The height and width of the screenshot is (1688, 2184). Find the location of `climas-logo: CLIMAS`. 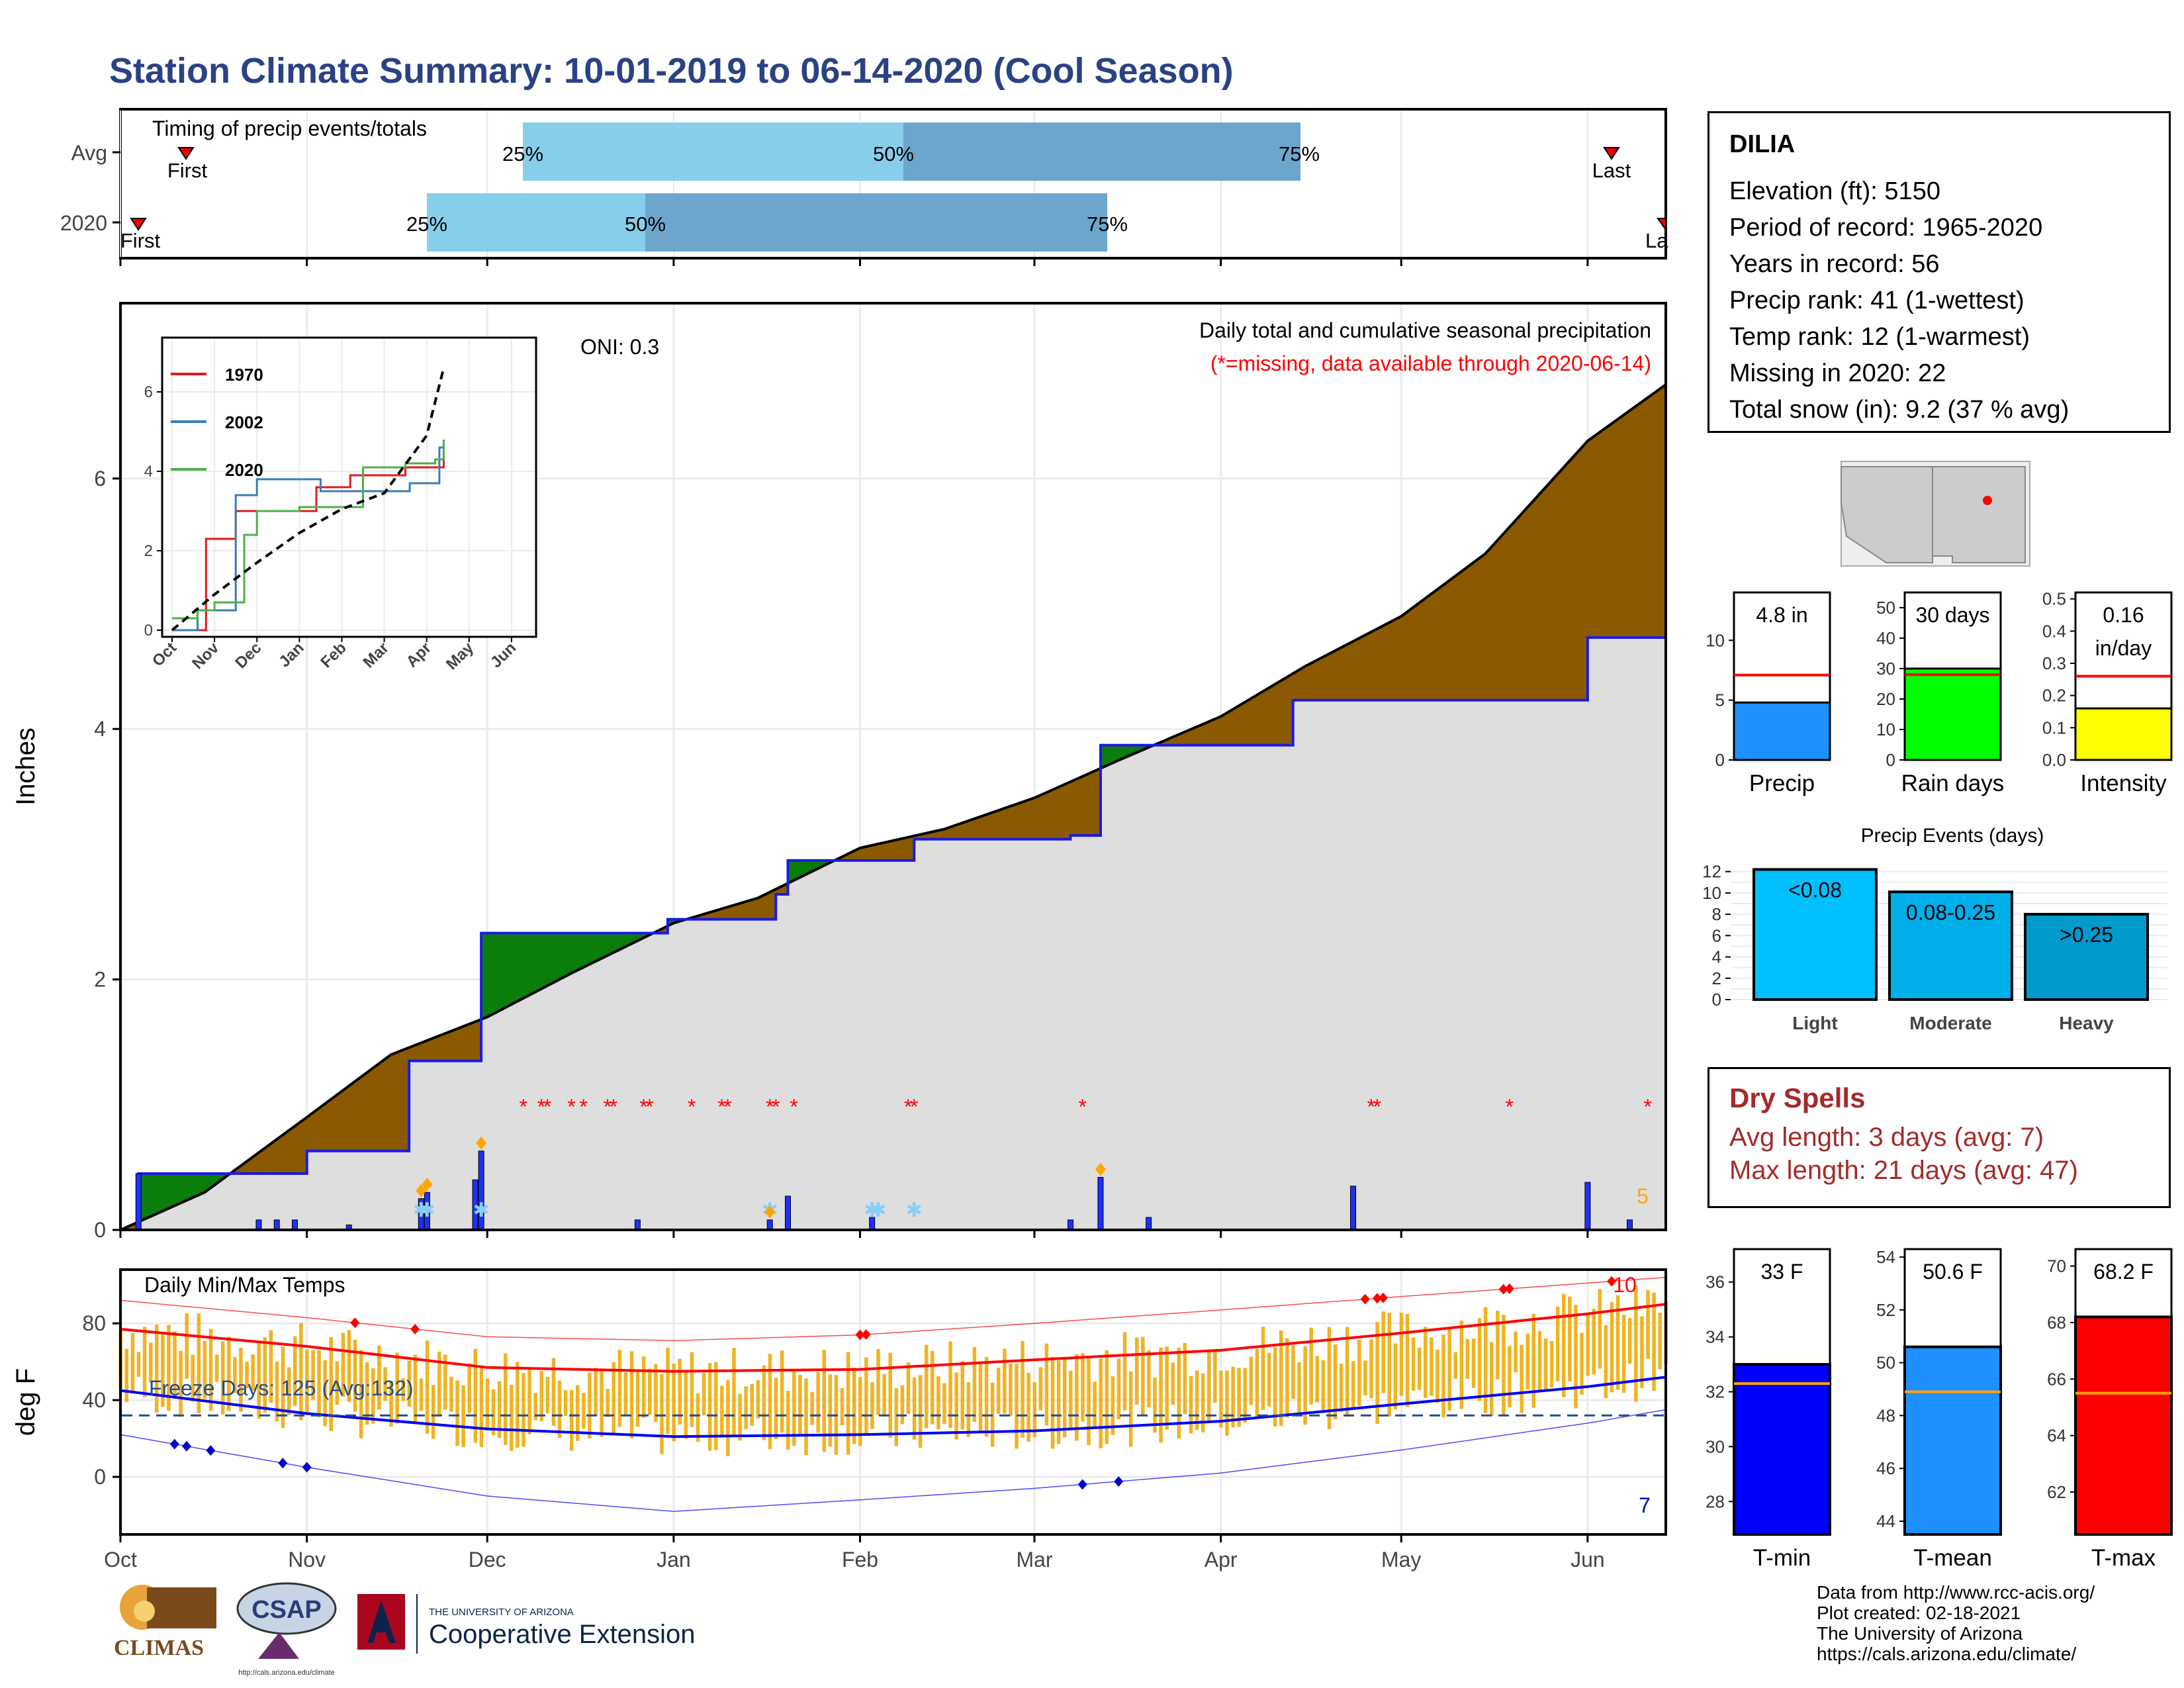

climas-logo: CLIMAS is located at coordinates (165, 1622).